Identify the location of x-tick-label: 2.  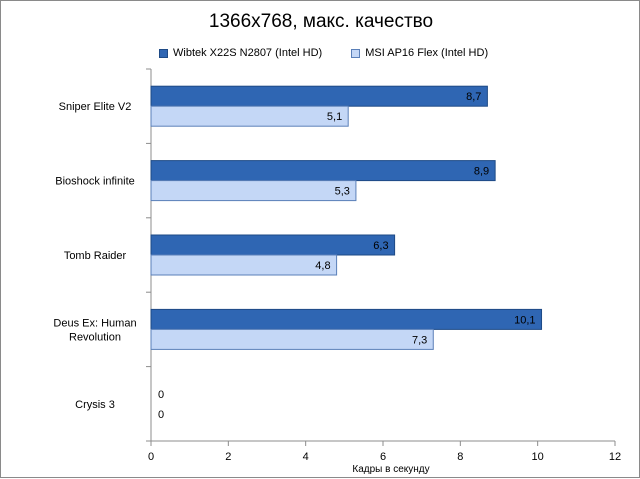
(228, 457).